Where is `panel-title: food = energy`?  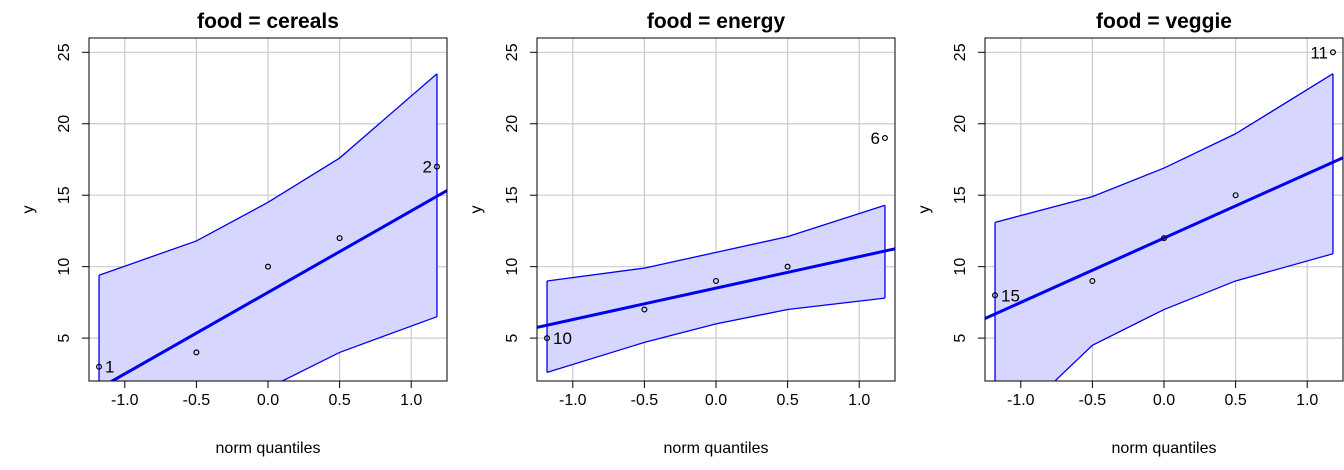
panel-title: food = energy is located at coordinates (716, 21).